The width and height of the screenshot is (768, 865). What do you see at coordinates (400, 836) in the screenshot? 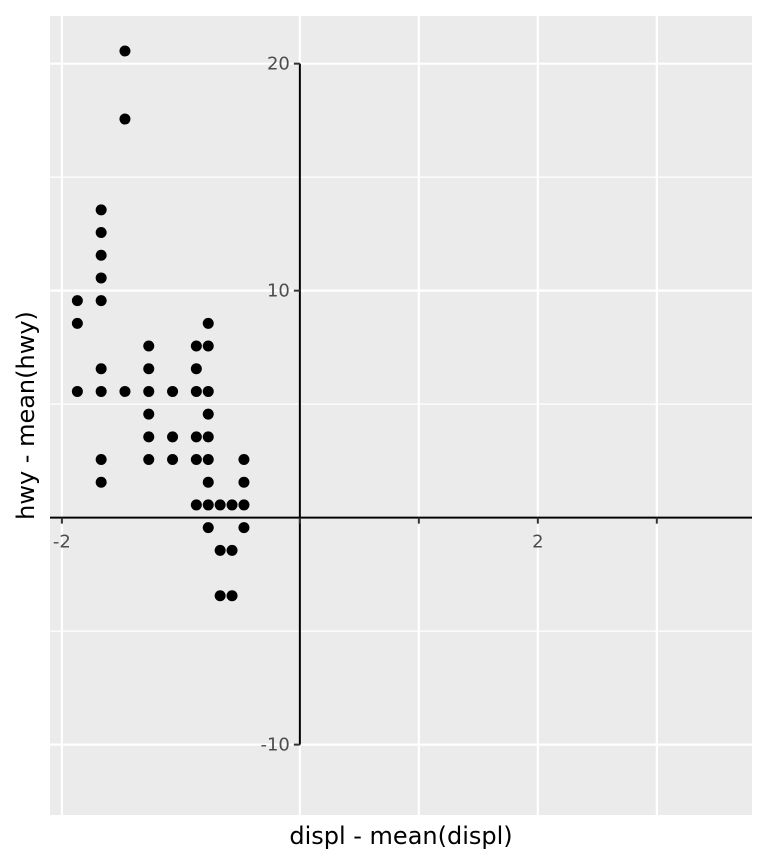
I see `x-axis-title: displ - mean(displ)` at bounding box center [400, 836].